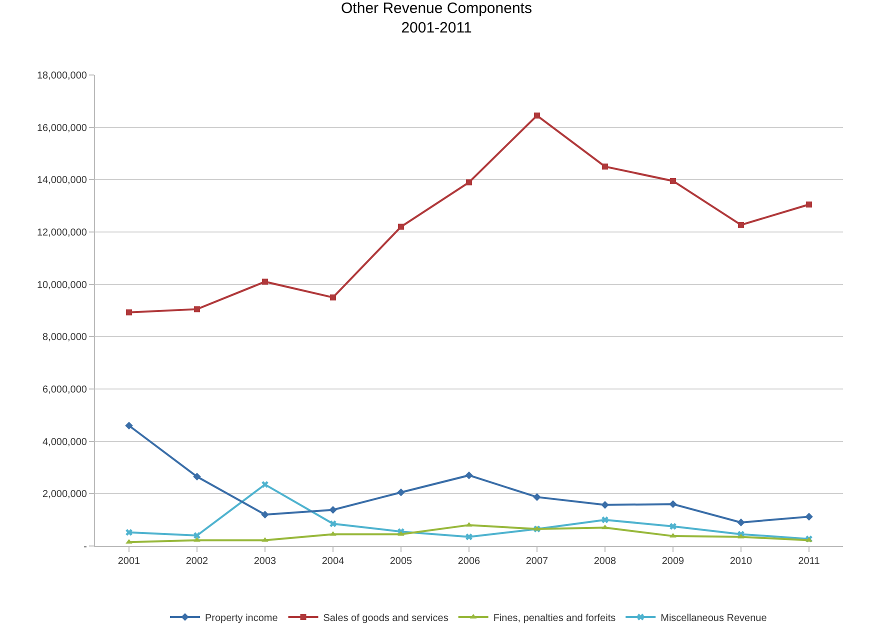 The width and height of the screenshot is (873, 644). Describe the element at coordinates (197, 561) in the screenshot. I see `x-tick-label: 2002` at that location.